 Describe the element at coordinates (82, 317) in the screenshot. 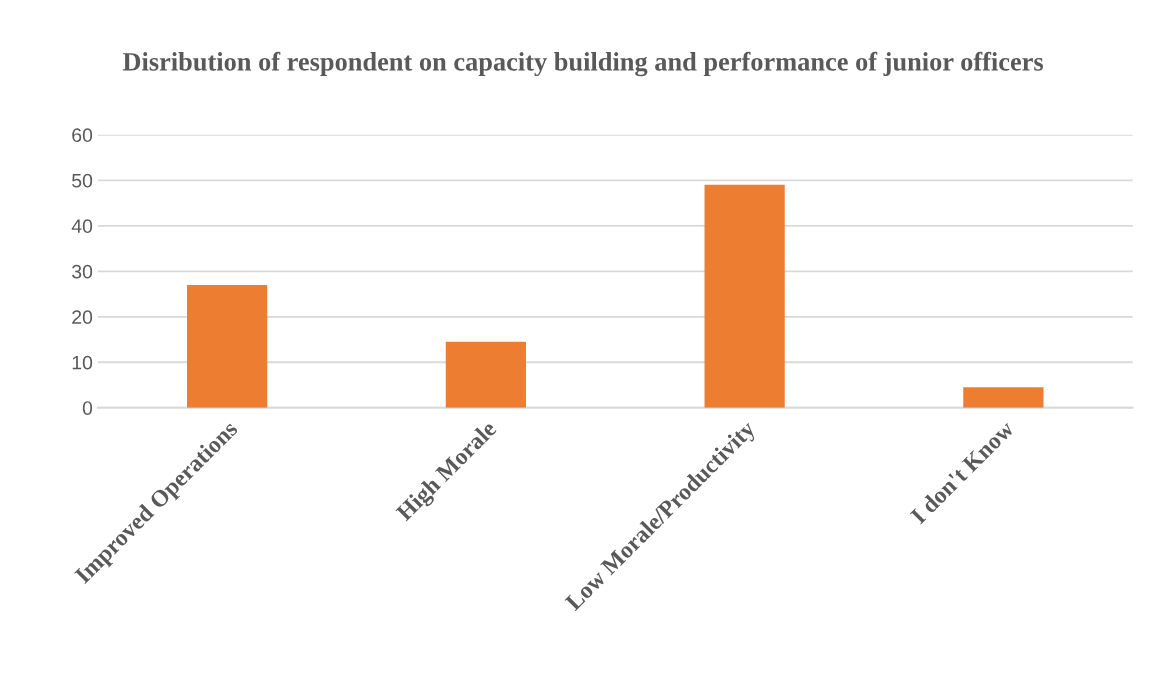

I see `y-tick-label: 20` at that location.